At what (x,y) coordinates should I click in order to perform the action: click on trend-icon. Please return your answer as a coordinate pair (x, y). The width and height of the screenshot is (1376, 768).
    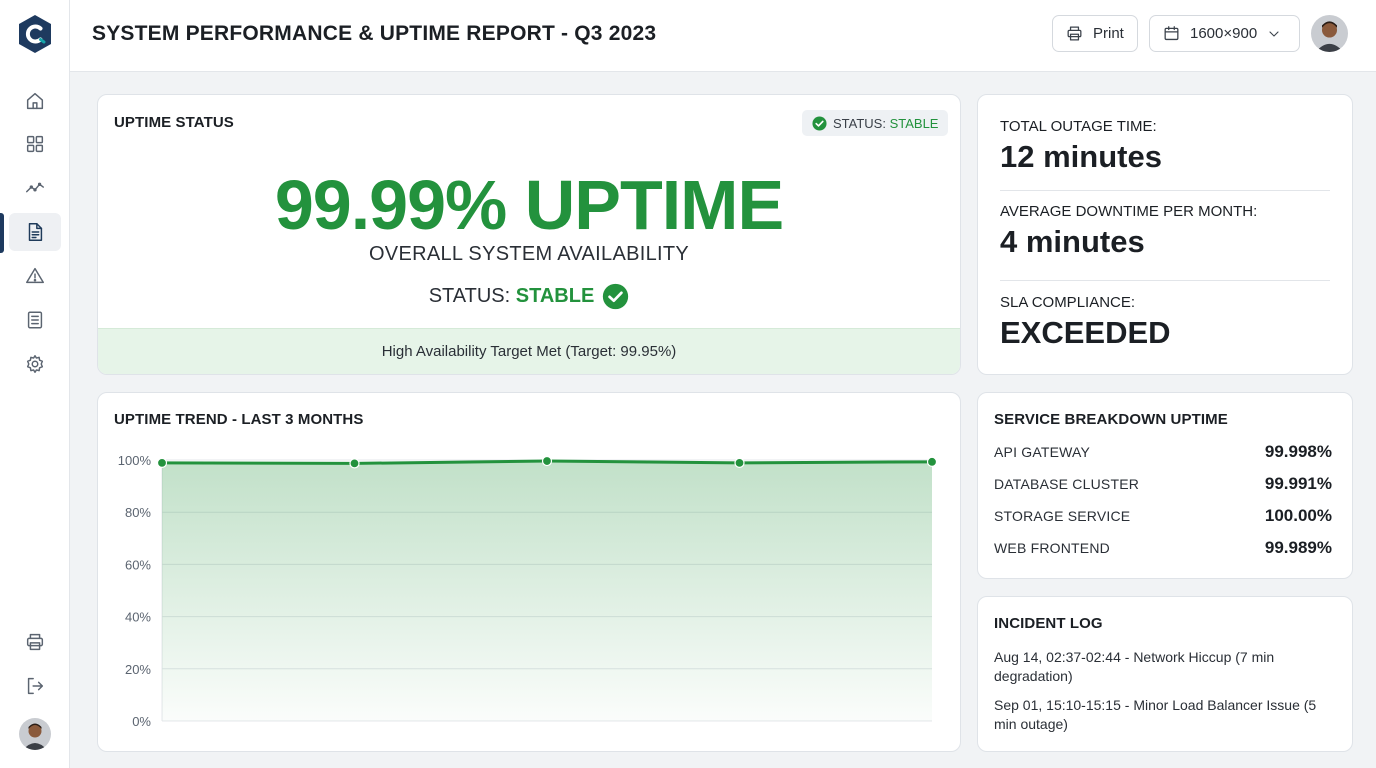
    Looking at the image, I should click on (35, 187).